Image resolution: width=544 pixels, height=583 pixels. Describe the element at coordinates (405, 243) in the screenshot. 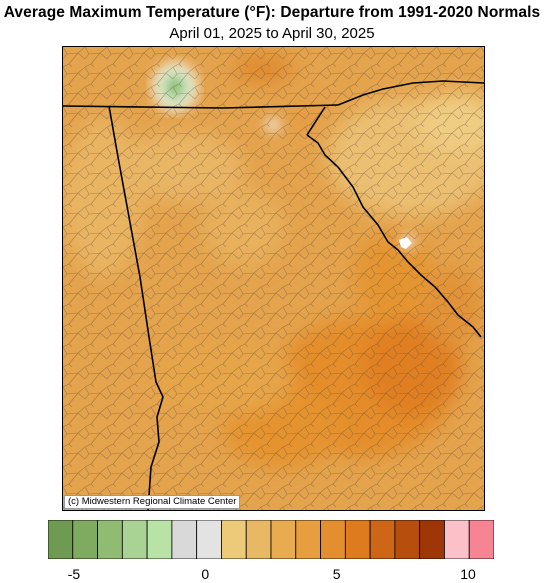

I see `reservoir-shape` at that location.